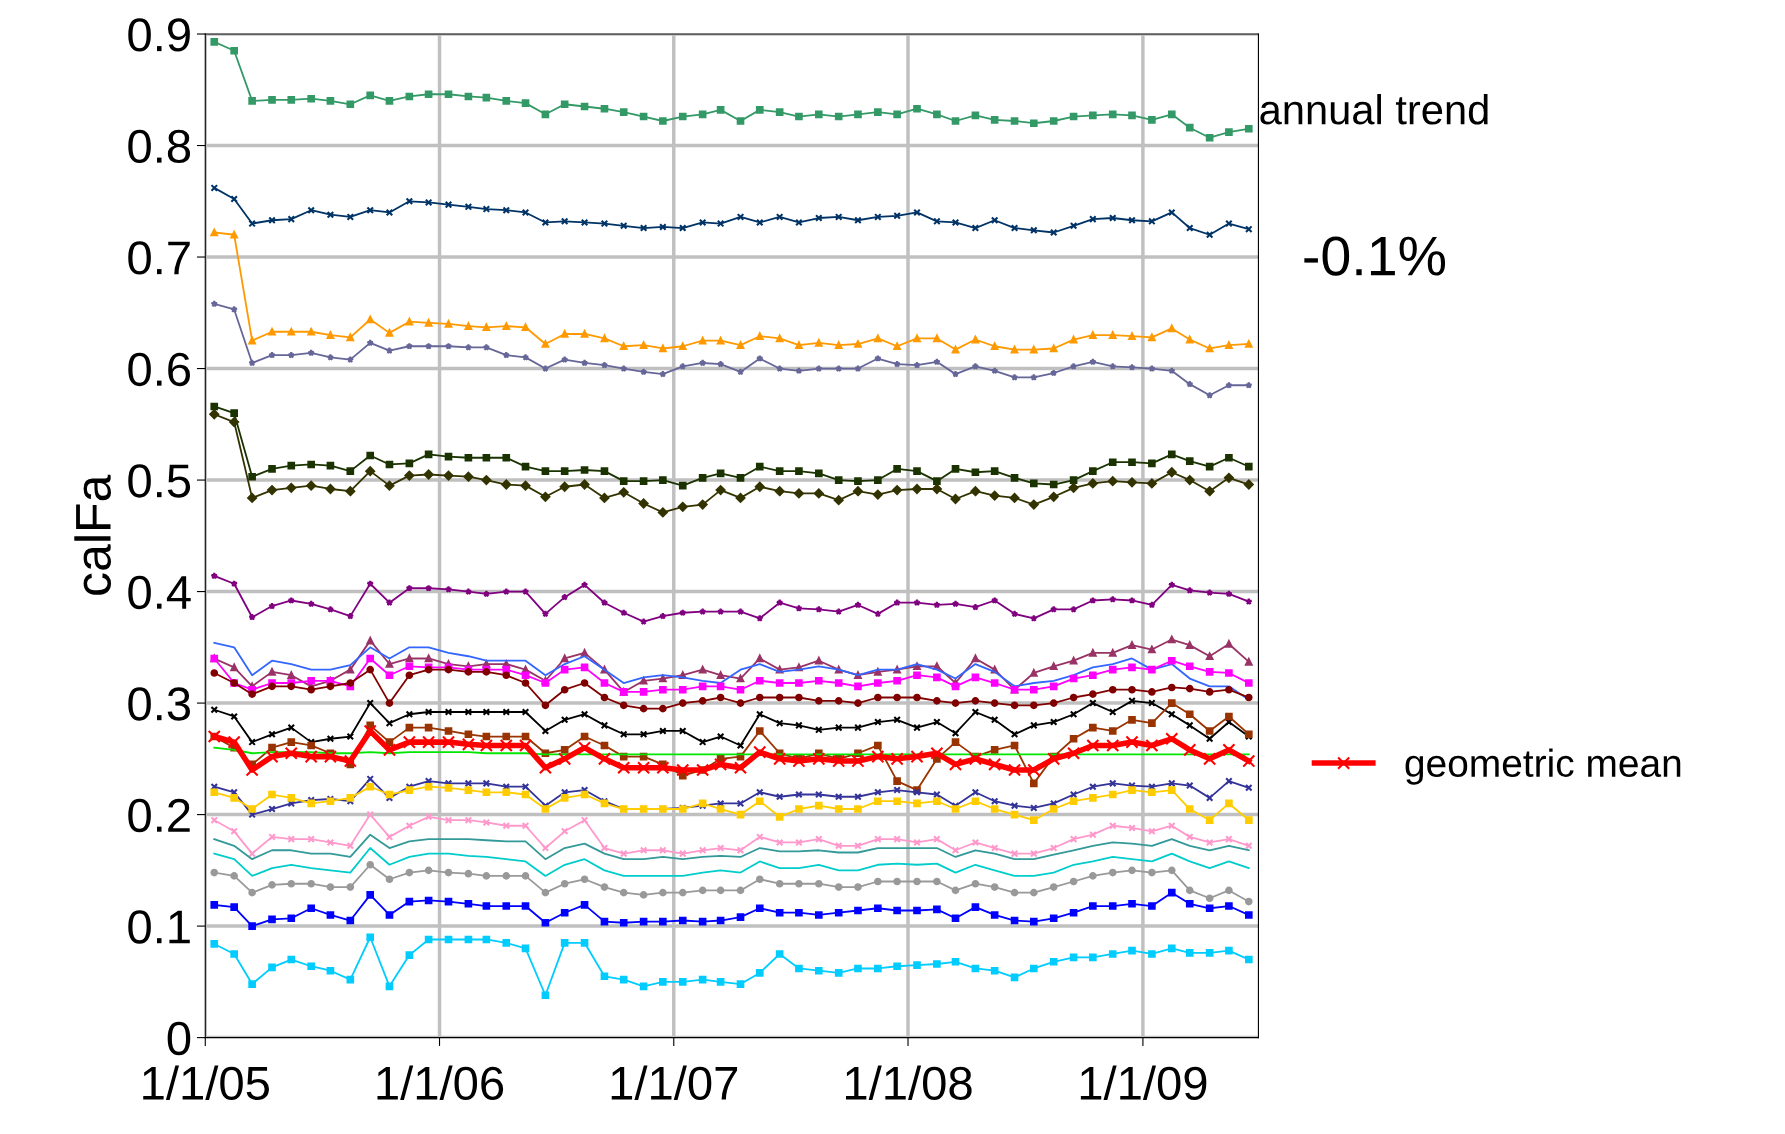 Image resolution: width=1785 pixels, height=1134 pixels. What do you see at coordinates (1543, 766) in the screenshot?
I see `legend-label: geometric mean` at bounding box center [1543, 766].